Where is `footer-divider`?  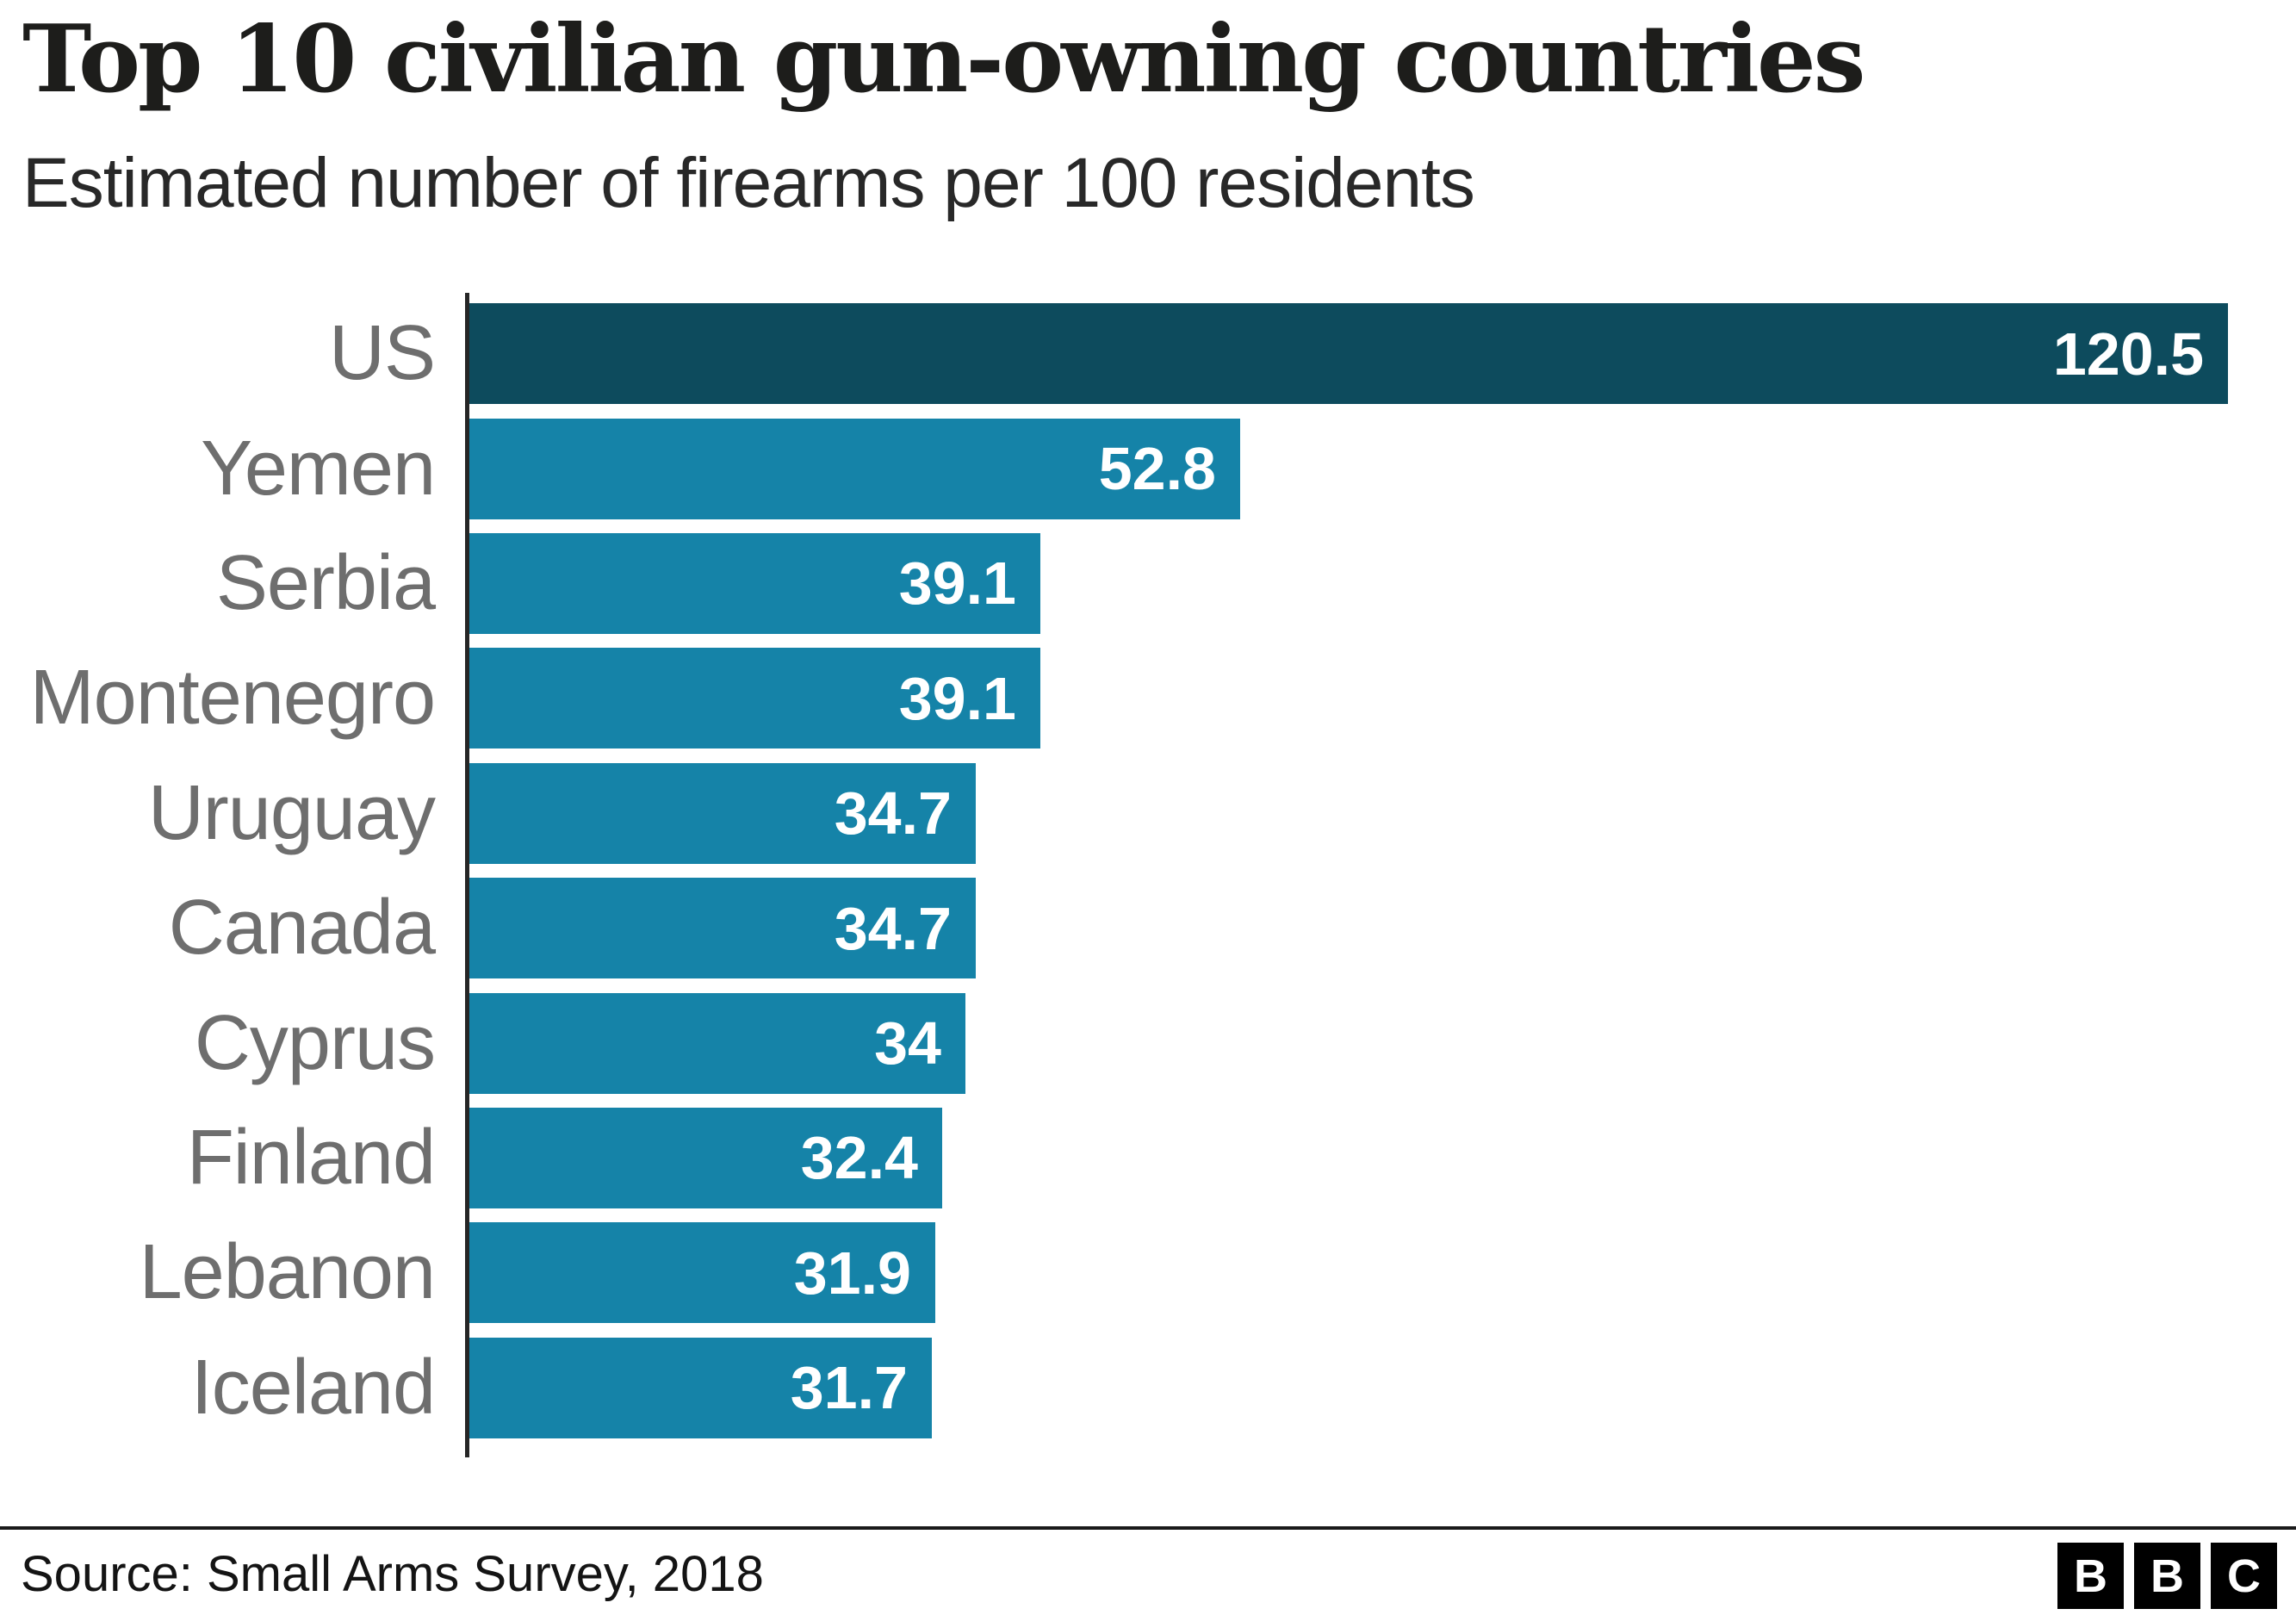 footer-divider is located at coordinates (1148, 1528).